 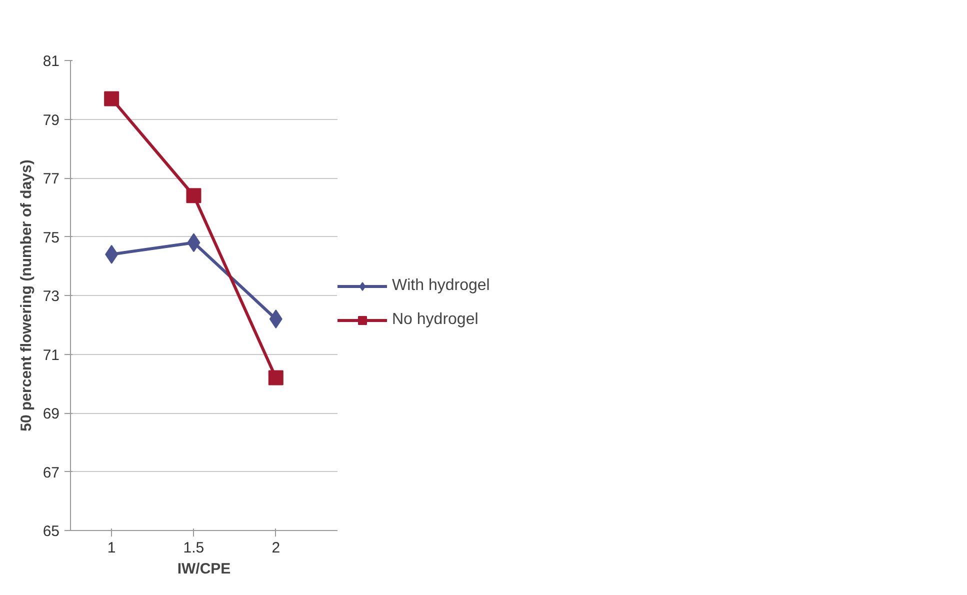 What do you see at coordinates (51, 414) in the screenshot?
I see `y-tick-label: 69` at bounding box center [51, 414].